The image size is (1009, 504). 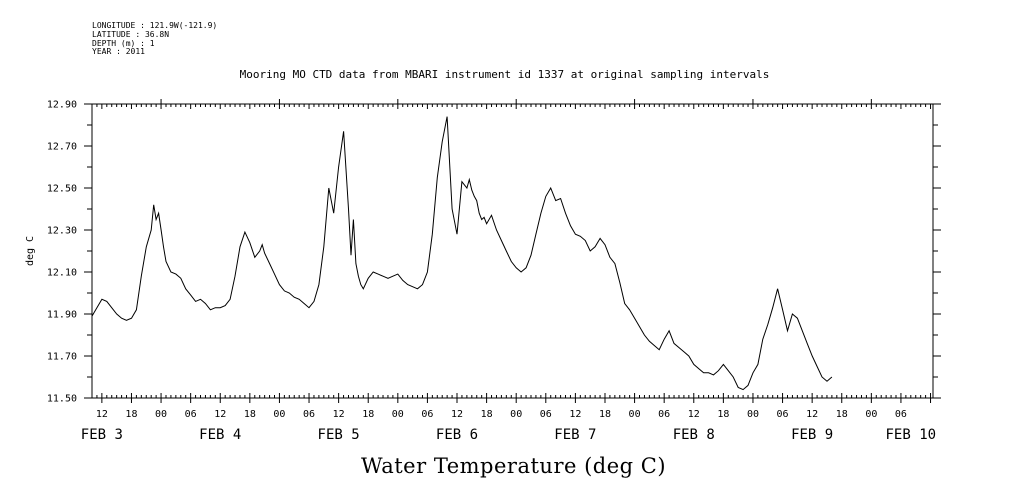 What do you see at coordinates (30, 251) in the screenshot?
I see `y-axis-label: deg C` at bounding box center [30, 251].